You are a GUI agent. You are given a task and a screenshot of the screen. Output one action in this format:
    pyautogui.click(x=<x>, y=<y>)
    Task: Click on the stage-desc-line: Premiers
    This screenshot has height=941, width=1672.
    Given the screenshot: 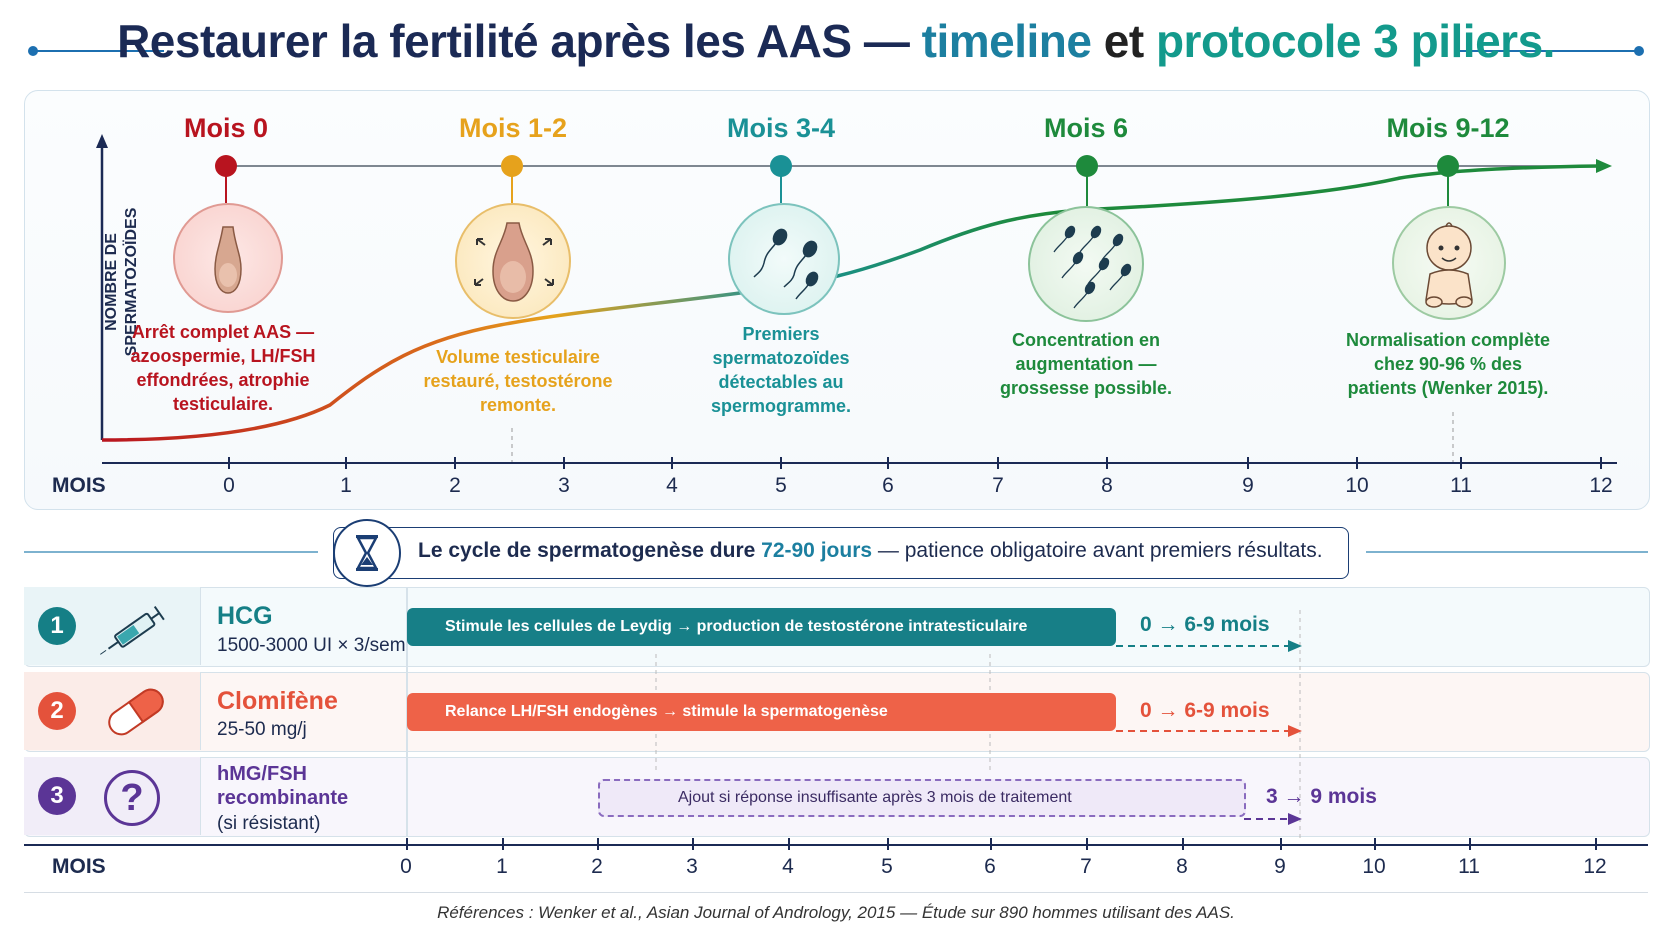 What is the action you would take?
    pyautogui.click(x=781, y=334)
    